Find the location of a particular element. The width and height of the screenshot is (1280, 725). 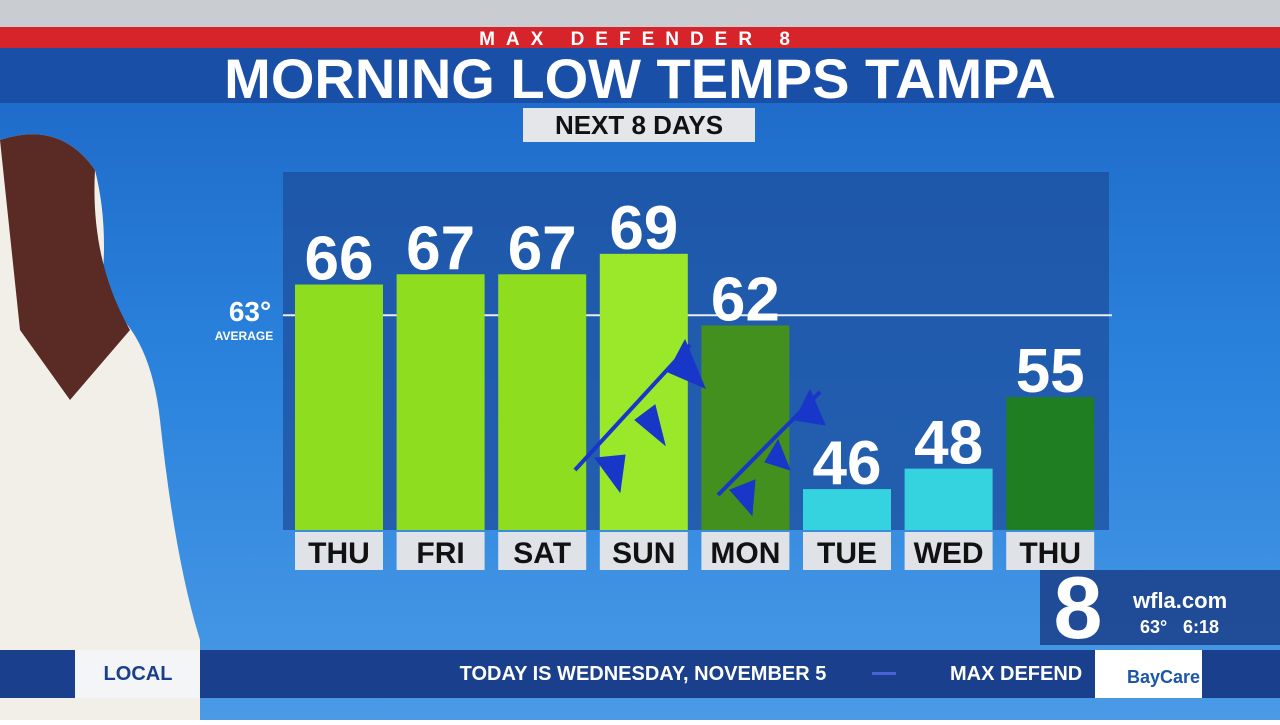

top-strip is located at coordinates (640, 13).